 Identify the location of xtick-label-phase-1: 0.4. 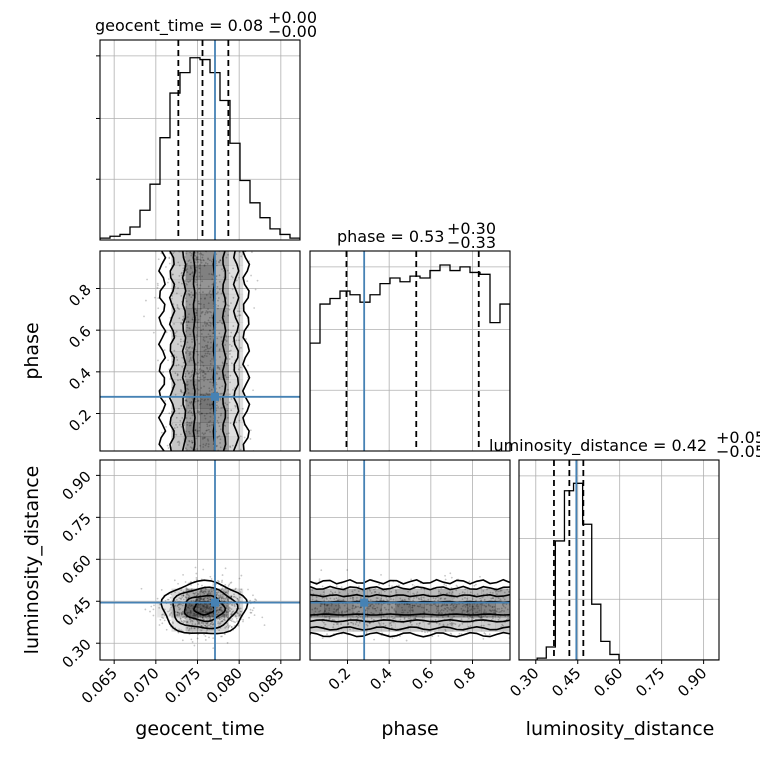
(381, 679).